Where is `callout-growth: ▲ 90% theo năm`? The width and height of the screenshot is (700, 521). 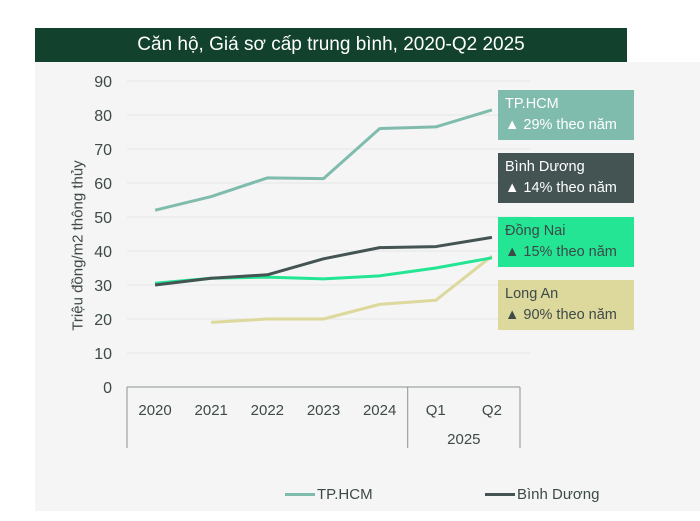 callout-growth: ▲ 90% theo năm is located at coordinates (561, 315).